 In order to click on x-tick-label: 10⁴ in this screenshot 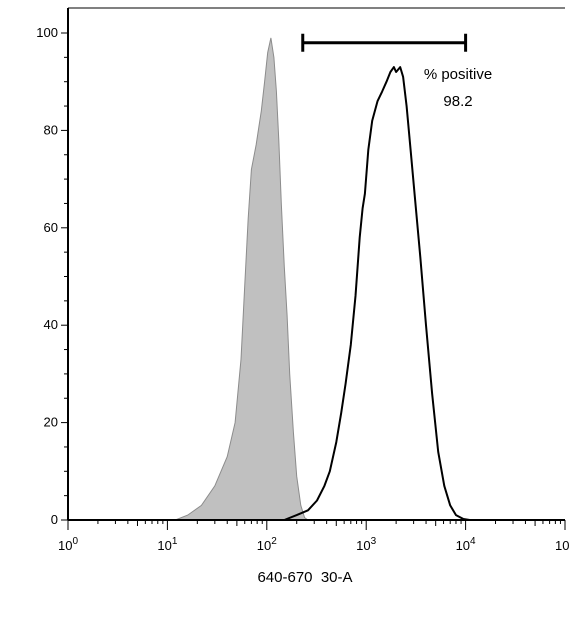, I will do `click(466, 544)`.